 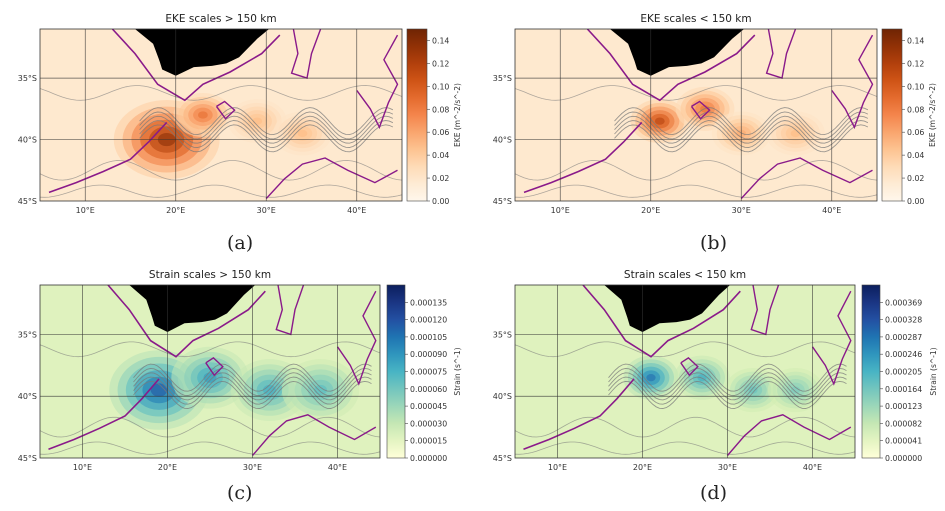 I want to click on colorbar-tick-label: 0.000000, so click(x=903, y=458).